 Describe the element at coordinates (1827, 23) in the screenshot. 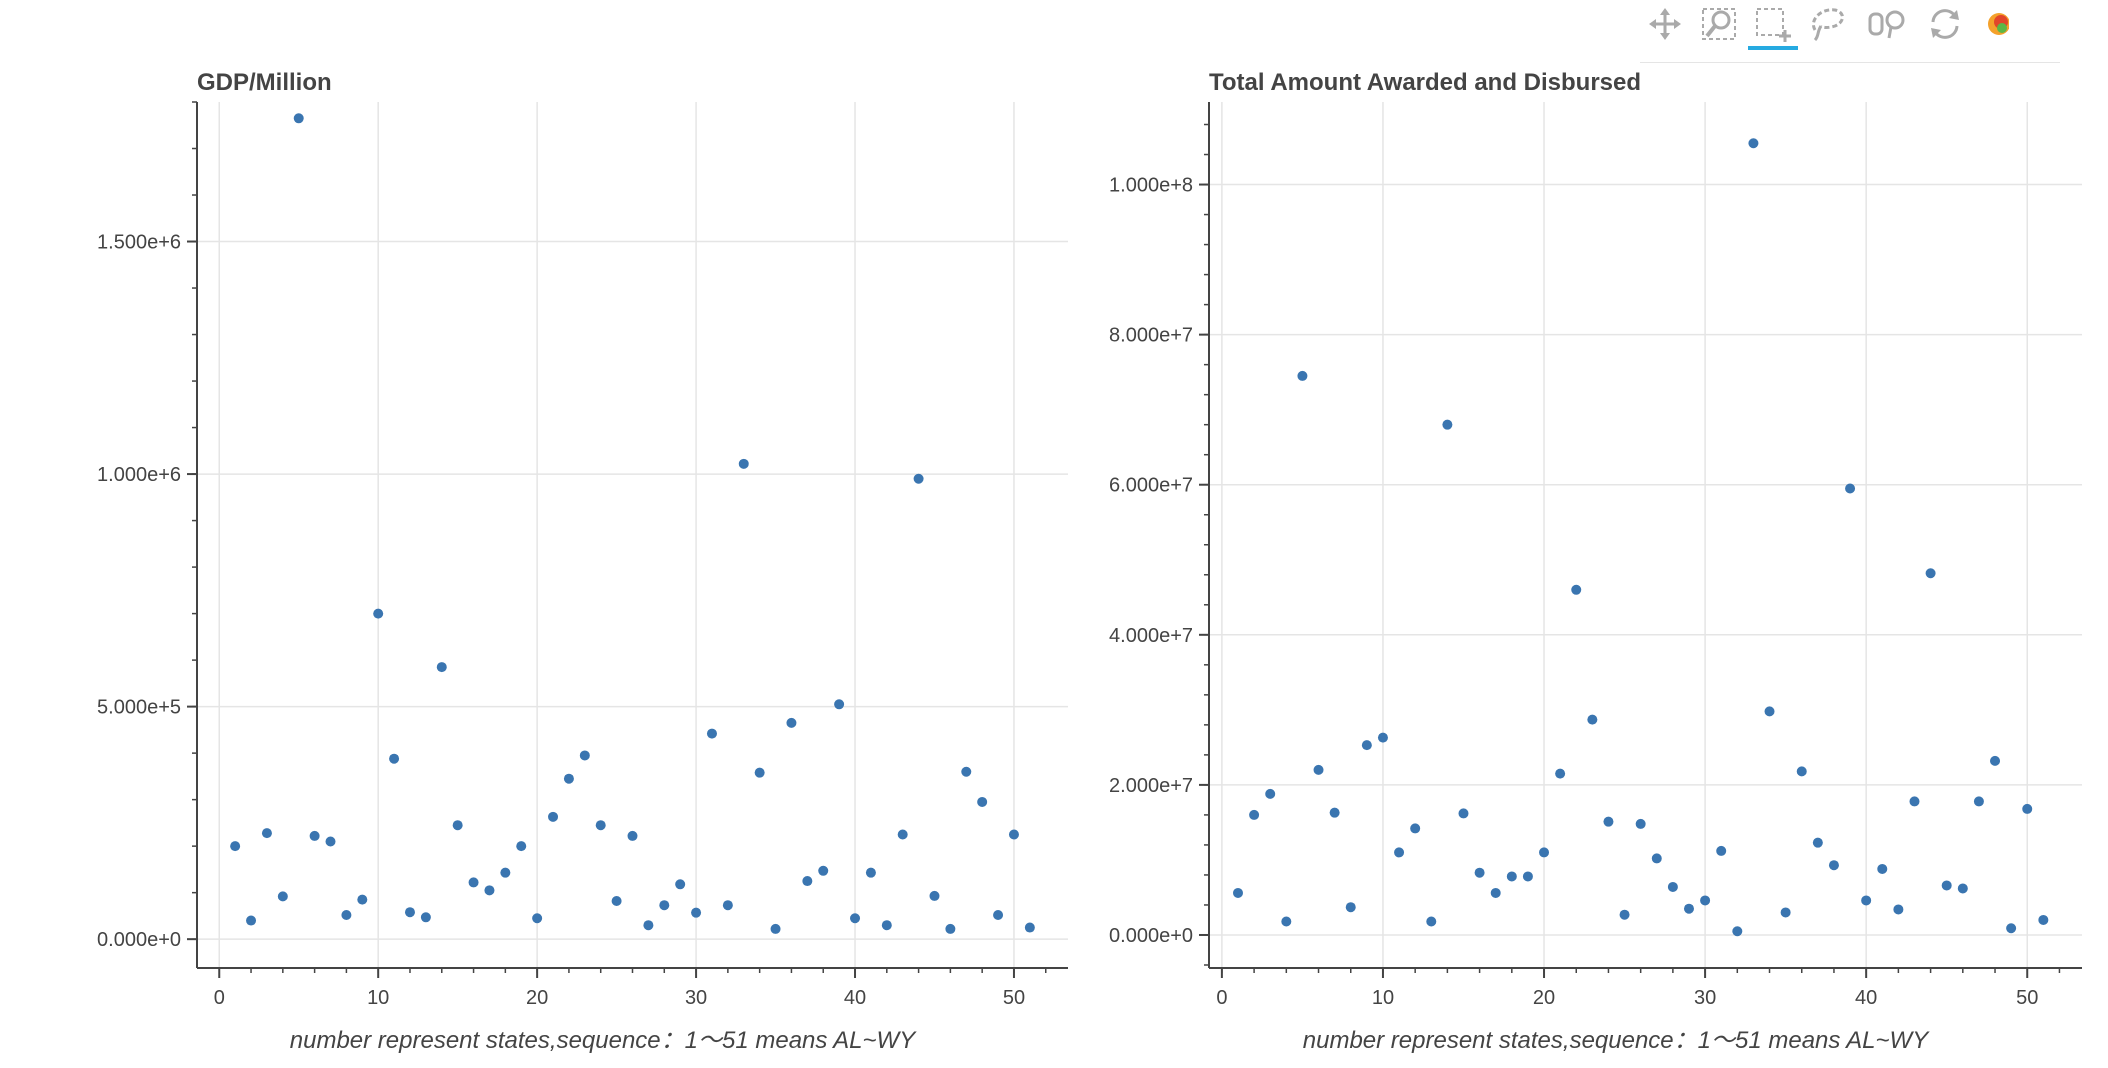

I see `lasso-select-tool` at that location.